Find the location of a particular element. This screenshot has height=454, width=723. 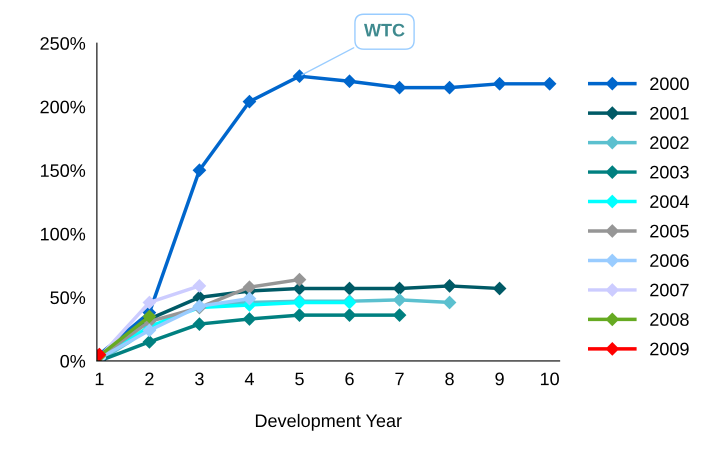

y-tick-label: 50% is located at coordinates (68, 297).